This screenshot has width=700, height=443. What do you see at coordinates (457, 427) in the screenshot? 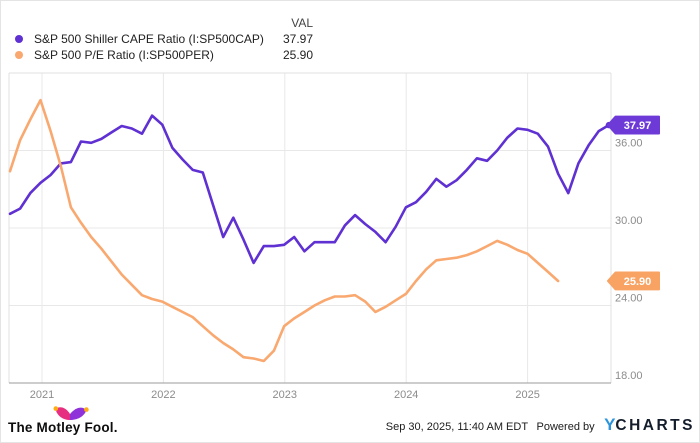
I see `timestamp: Sep 30, 2025, 11:40 AM EDT` at bounding box center [457, 427].